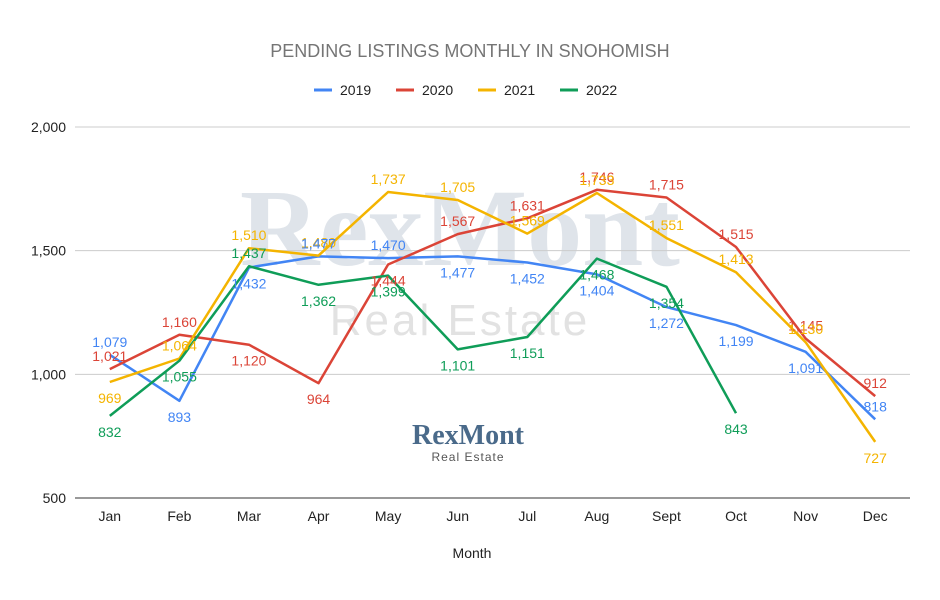 The width and height of the screenshot is (940, 600). I want to click on data-label: 1,079, so click(109, 342).